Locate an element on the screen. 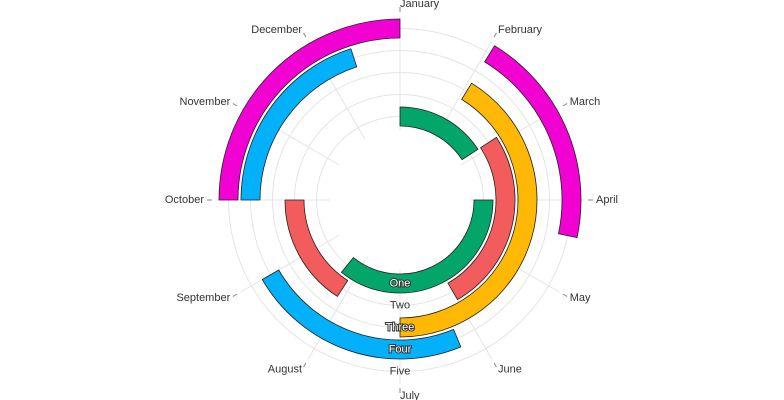 The height and width of the screenshot is (400, 784). month-label: March is located at coordinates (585, 102).